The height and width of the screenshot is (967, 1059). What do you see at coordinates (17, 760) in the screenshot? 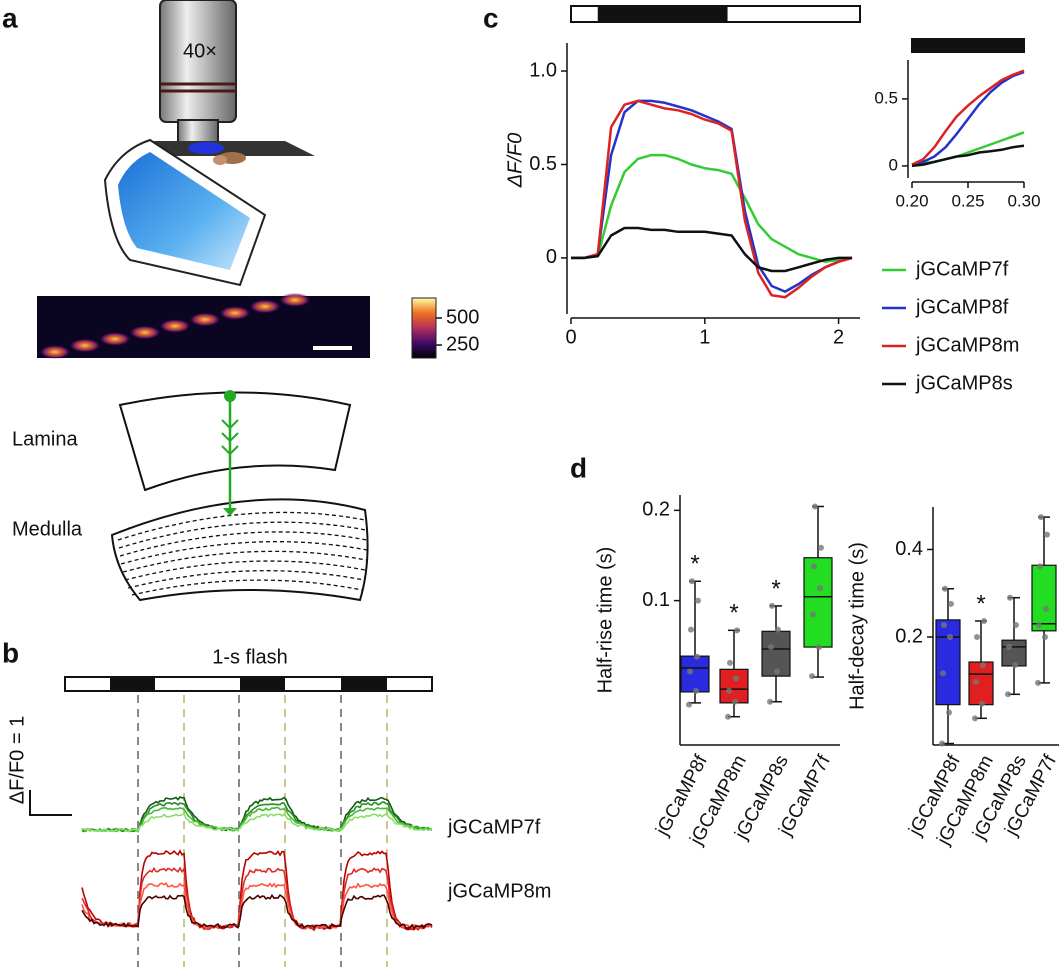
I see `scale-label: ΔF/F0 = 1` at bounding box center [17, 760].